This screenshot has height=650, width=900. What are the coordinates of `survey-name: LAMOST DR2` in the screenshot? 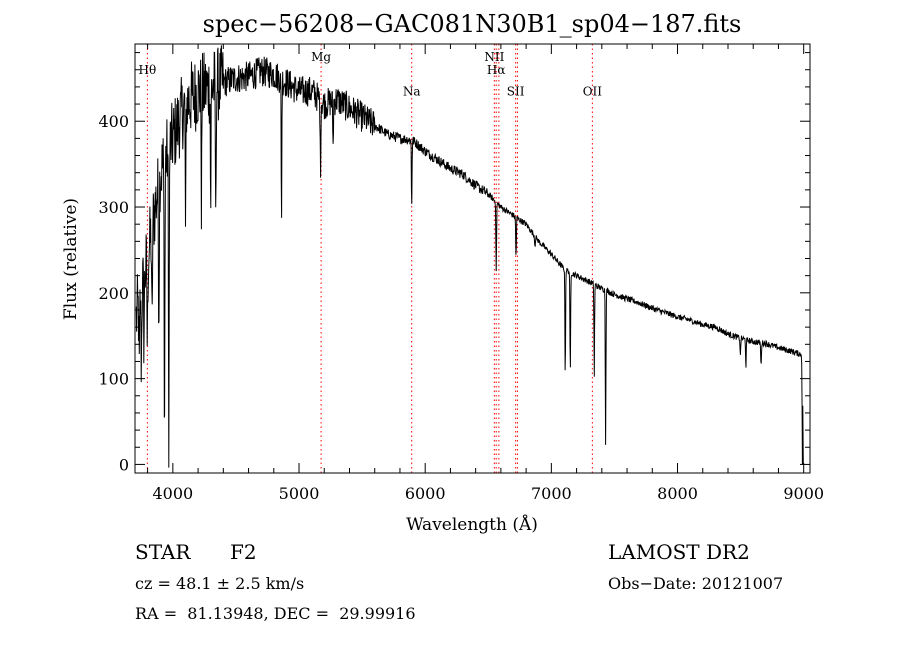 It's located at (679, 552).